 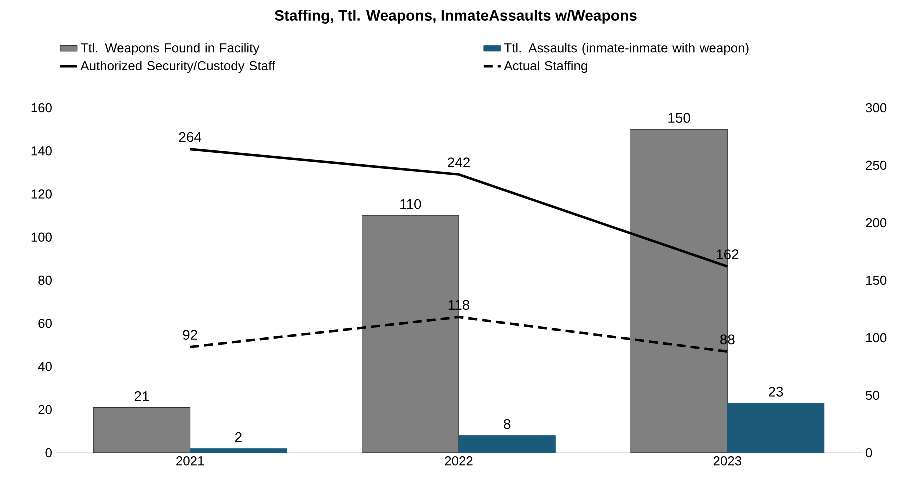 I want to click on data-label: 2, so click(x=239, y=437).